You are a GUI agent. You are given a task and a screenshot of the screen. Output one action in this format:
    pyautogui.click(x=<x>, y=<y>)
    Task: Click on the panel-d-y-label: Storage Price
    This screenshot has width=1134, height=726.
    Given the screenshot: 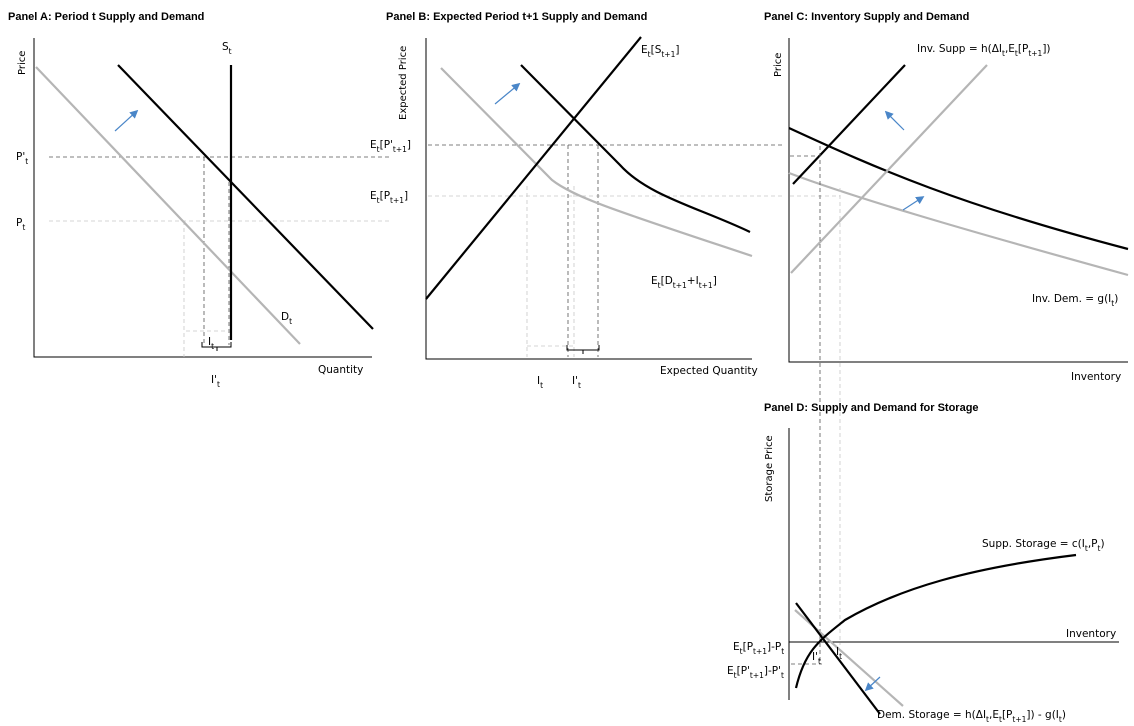 What is the action you would take?
    pyautogui.click(x=769, y=468)
    